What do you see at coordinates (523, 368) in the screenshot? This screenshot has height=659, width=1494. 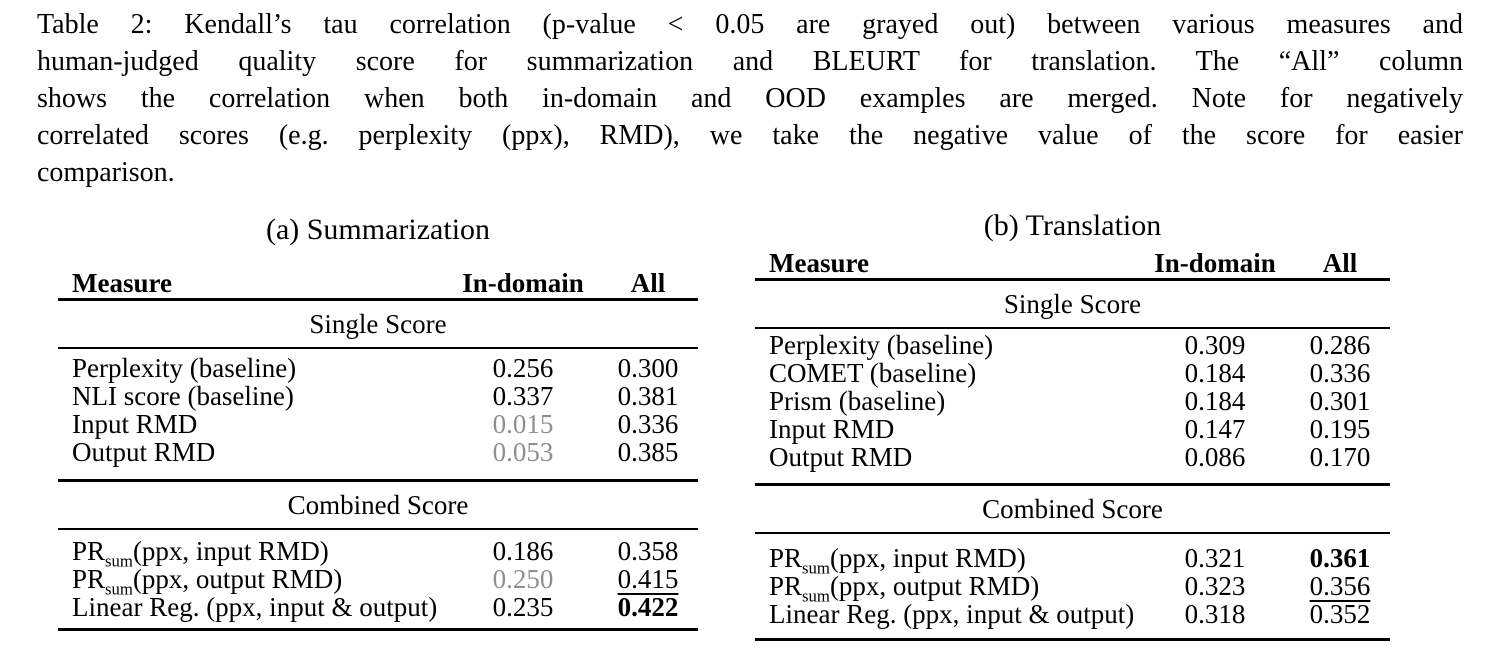 I see `in-domain-value: 0.256` at bounding box center [523, 368].